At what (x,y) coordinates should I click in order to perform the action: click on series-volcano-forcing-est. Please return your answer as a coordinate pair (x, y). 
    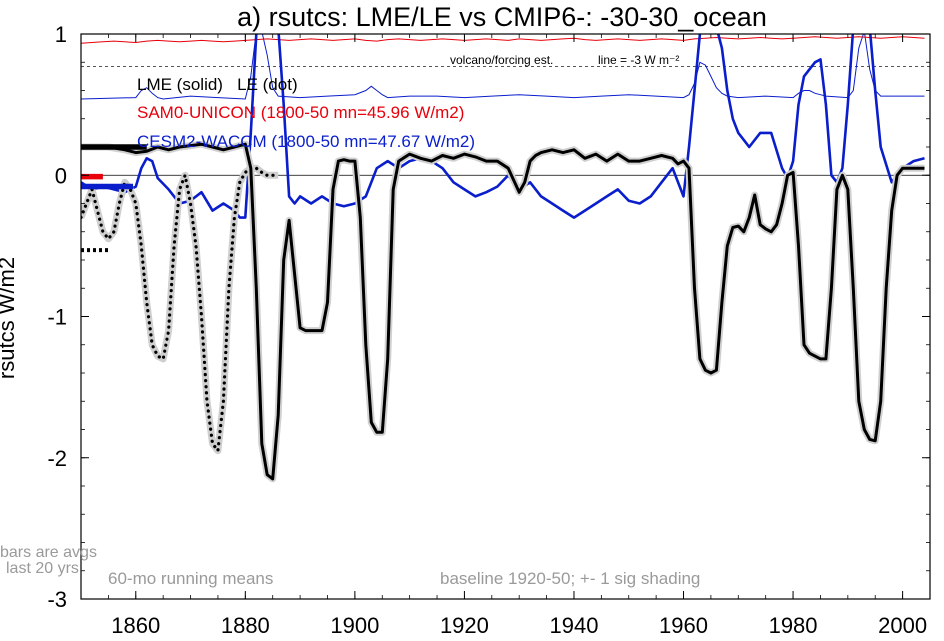
    Looking at the image, I should click on (503, 67).